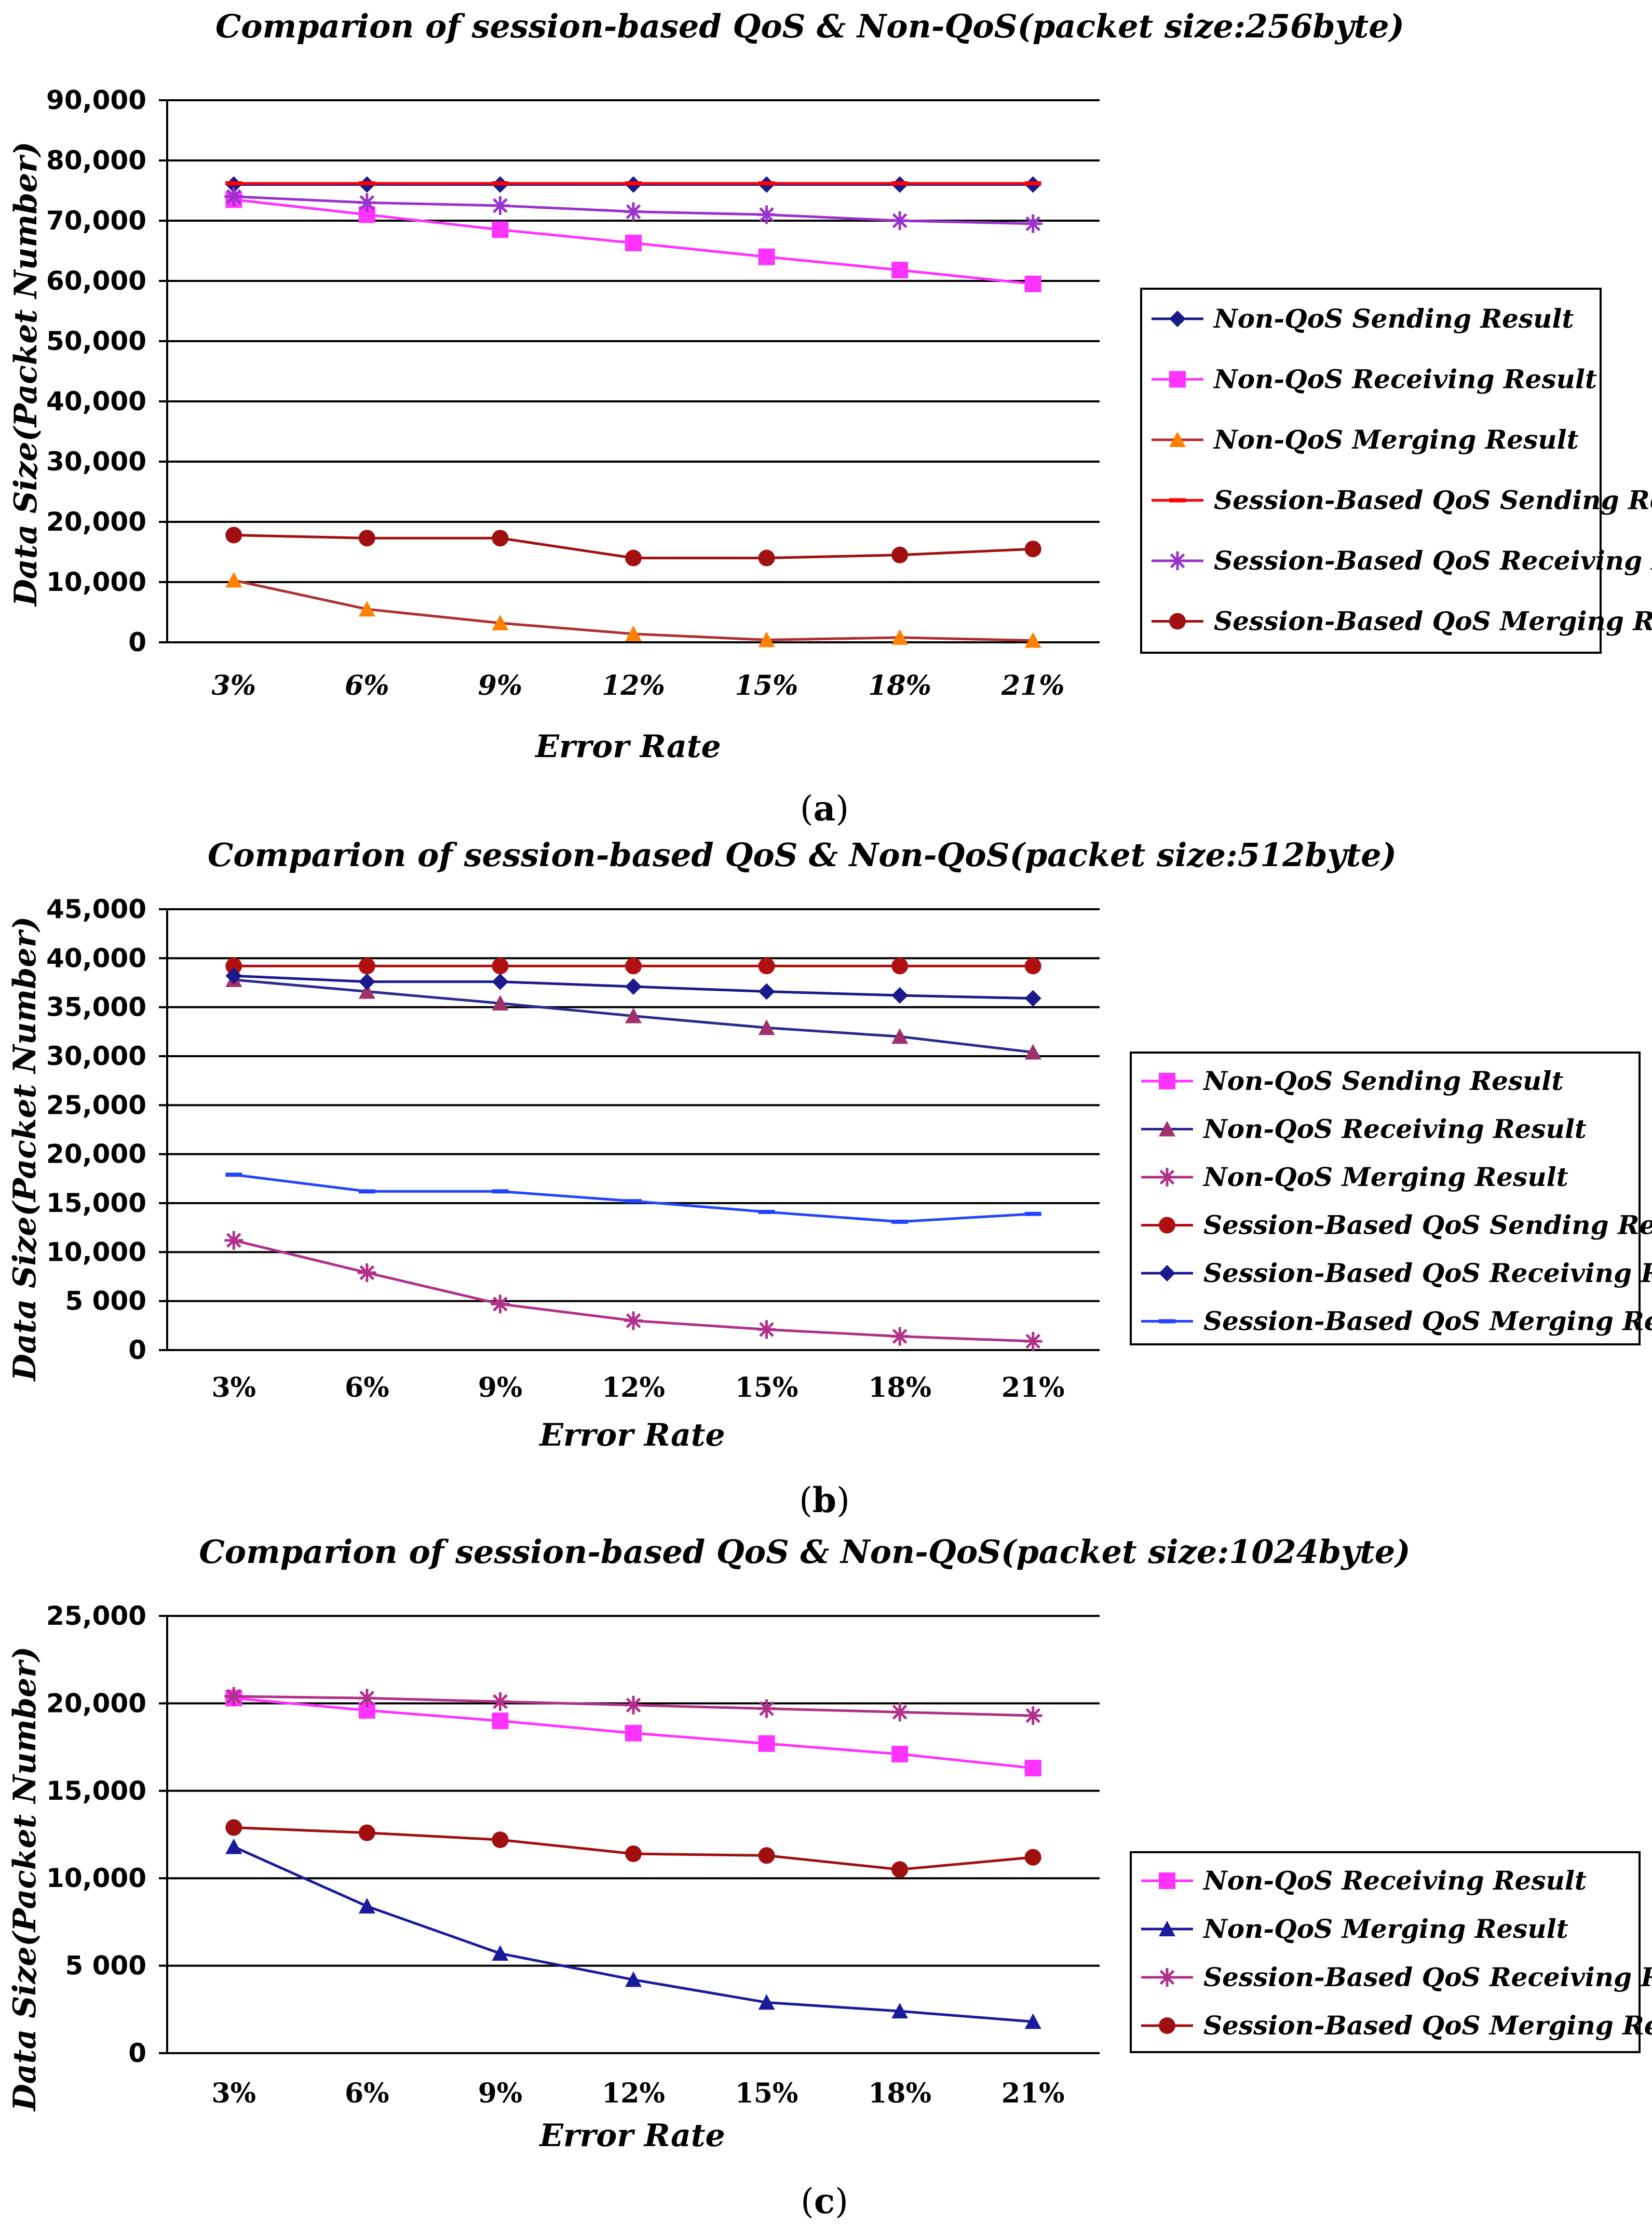 The width and height of the screenshot is (1652, 2238). What do you see at coordinates (96, 341) in the screenshot?
I see `chart-a-y-tick-label: 50,000` at bounding box center [96, 341].